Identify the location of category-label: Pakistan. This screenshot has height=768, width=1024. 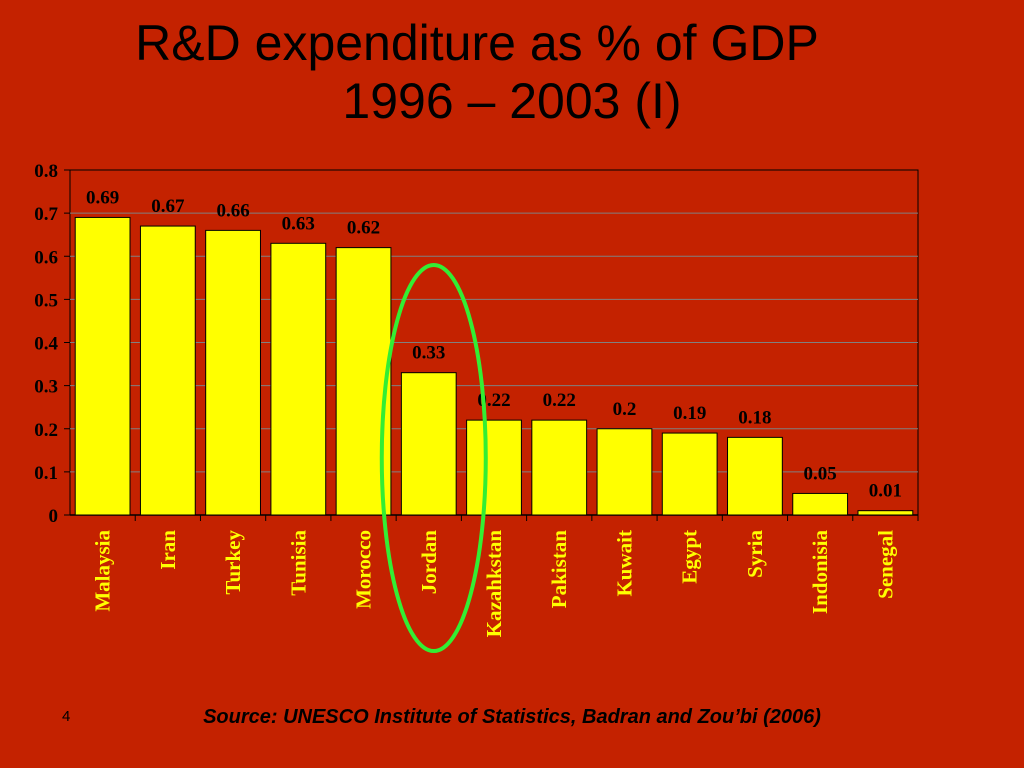
(559, 569).